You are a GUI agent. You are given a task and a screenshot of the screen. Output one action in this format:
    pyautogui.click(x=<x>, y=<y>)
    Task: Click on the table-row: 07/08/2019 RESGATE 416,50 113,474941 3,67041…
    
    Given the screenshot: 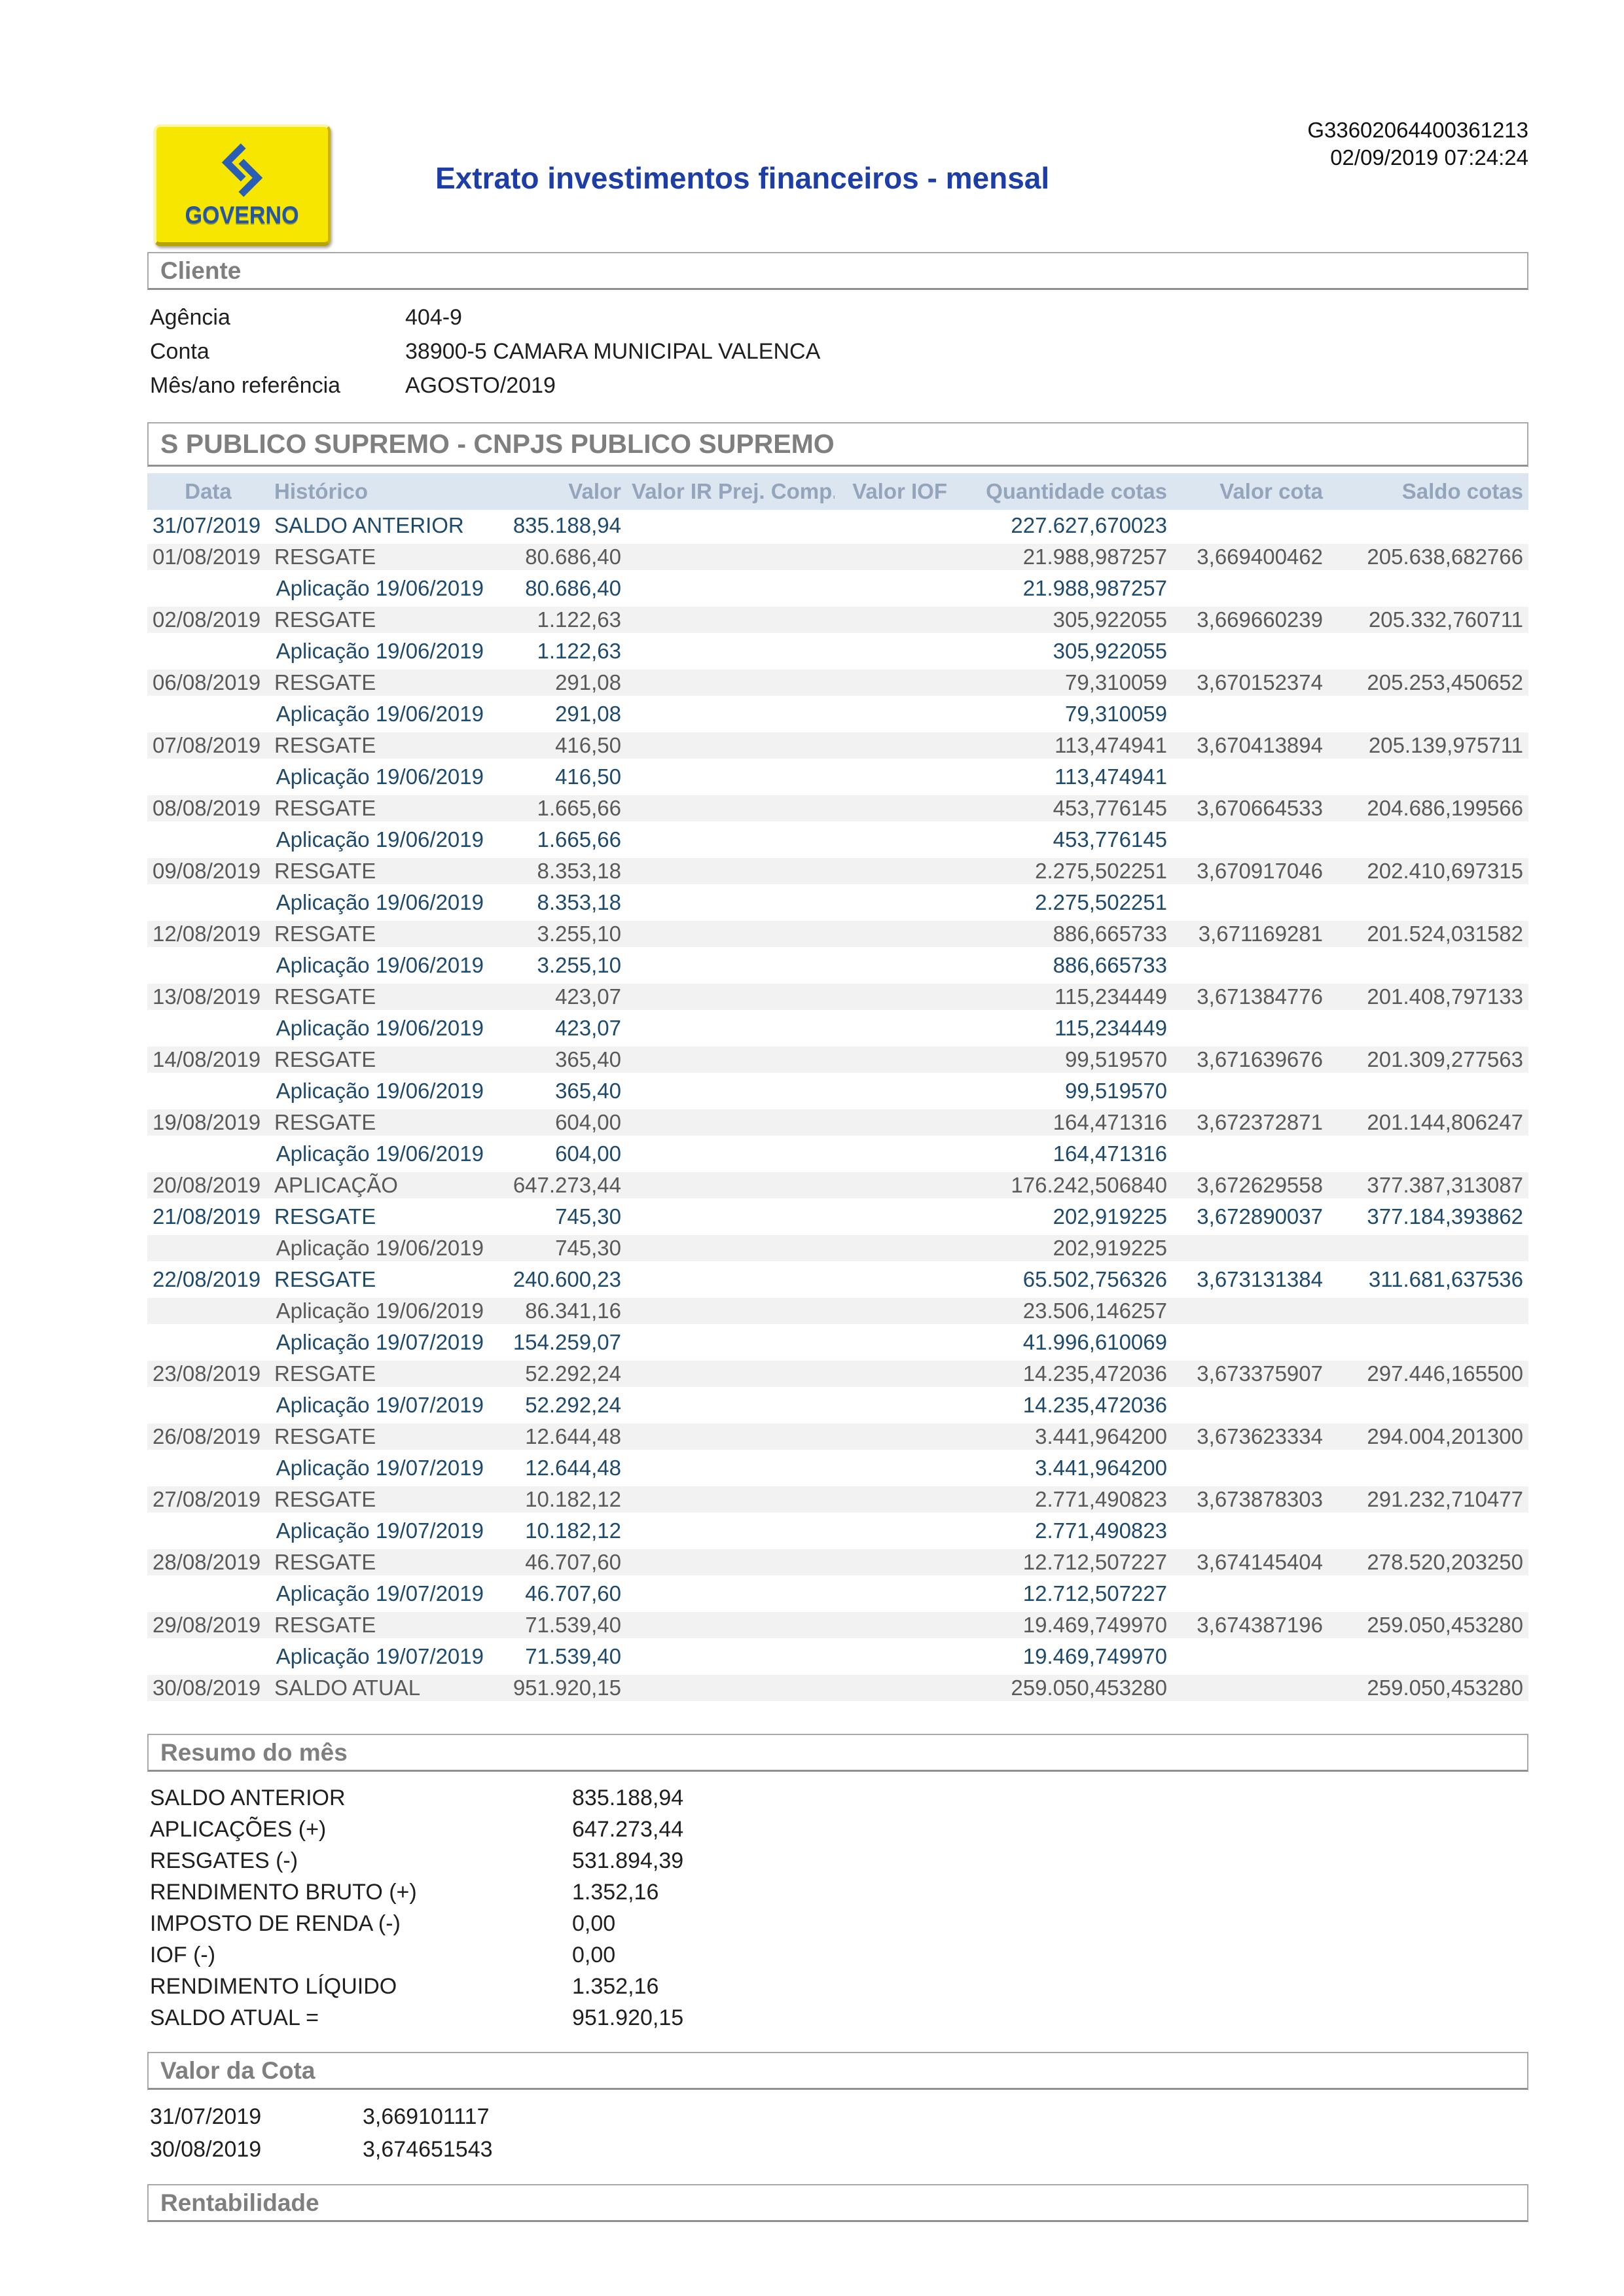 What is the action you would take?
    pyautogui.click(x=837, y=745)
    